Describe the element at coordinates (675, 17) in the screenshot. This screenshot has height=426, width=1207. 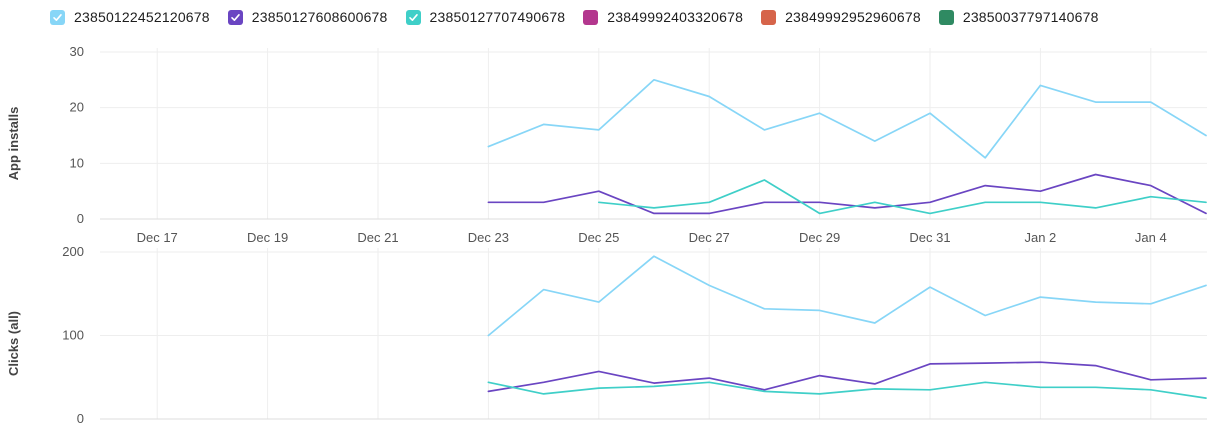
I see `legend-label: 23849992403320678` at that location.